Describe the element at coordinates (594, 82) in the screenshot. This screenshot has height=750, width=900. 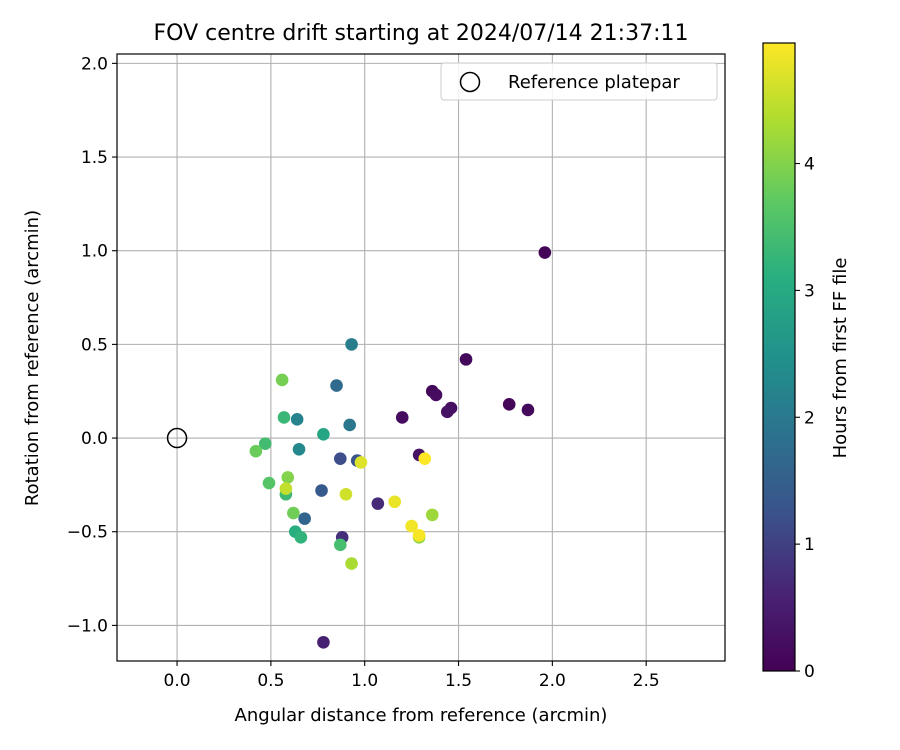
I see `legend-entry-label: Reference platepar` at that location.